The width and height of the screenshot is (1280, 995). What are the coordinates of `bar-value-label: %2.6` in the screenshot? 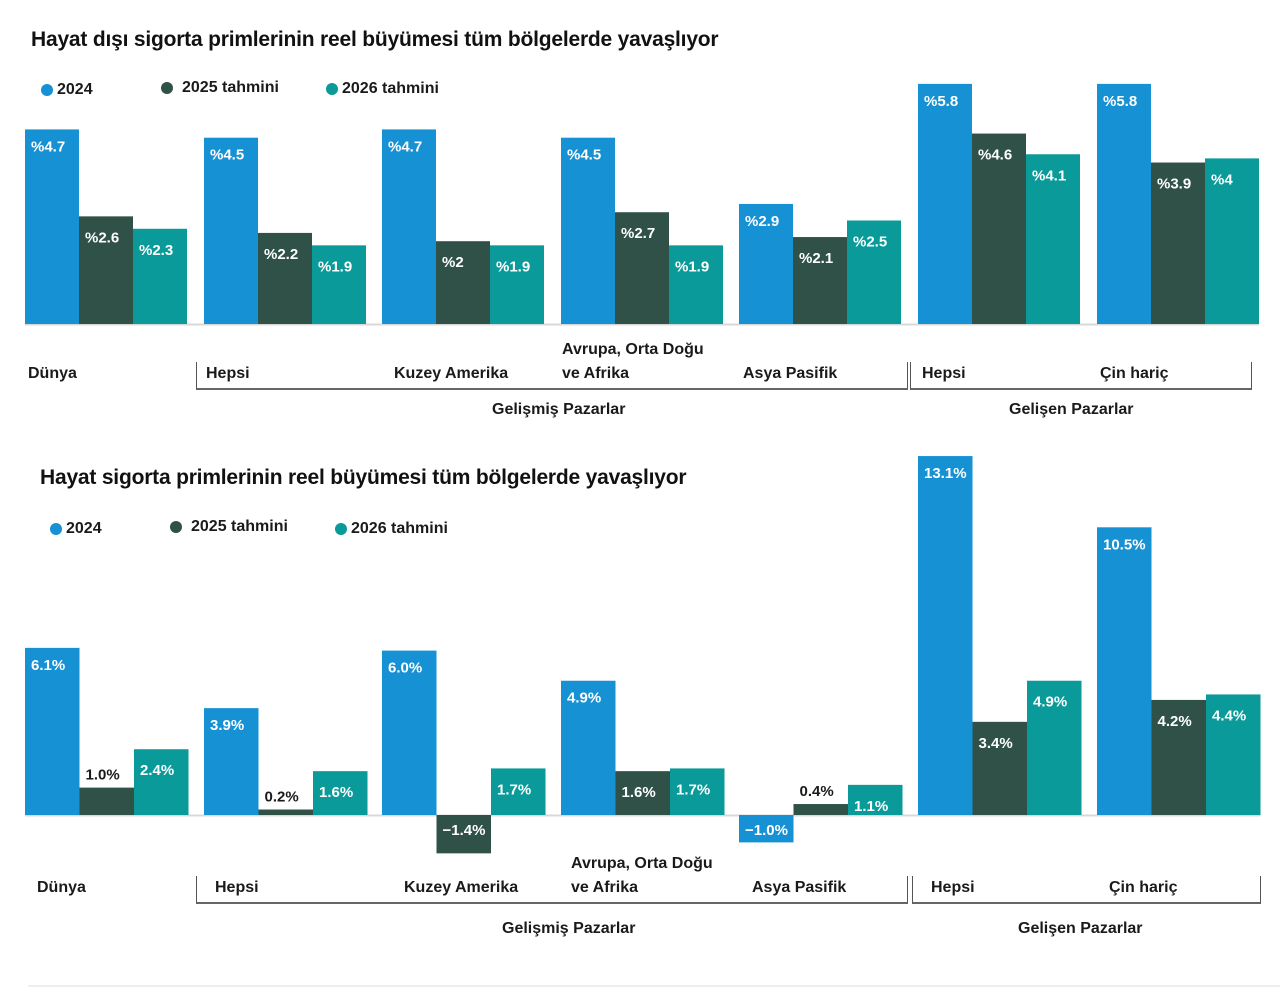 It's located at (102, 237).